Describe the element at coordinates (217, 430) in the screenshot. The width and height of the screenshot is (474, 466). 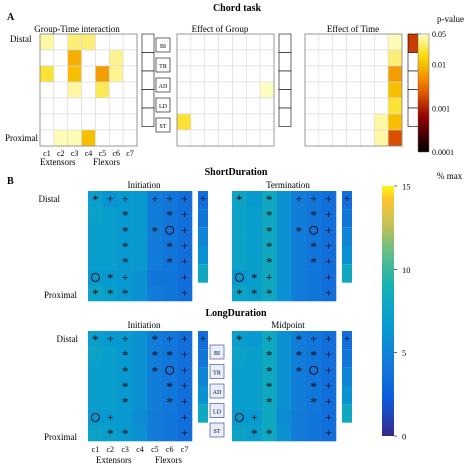
I see `finger-box` at that location.